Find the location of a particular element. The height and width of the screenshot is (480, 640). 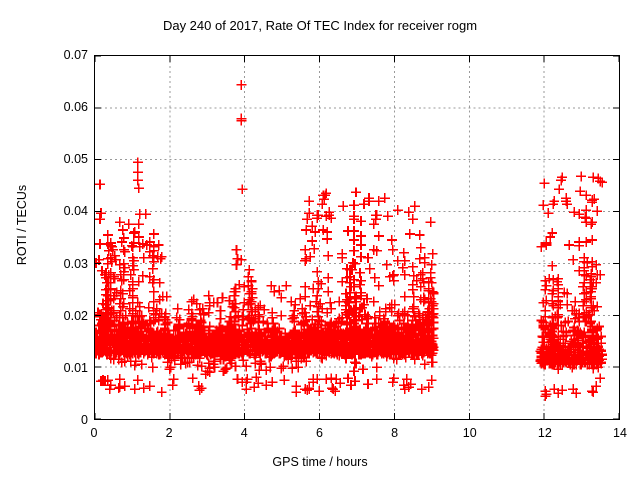

y-axis-tick-labels: 0 0.01 0.02 0.03 0.04 0.05 0.06 0.07 is located at coordinates (47, 240).